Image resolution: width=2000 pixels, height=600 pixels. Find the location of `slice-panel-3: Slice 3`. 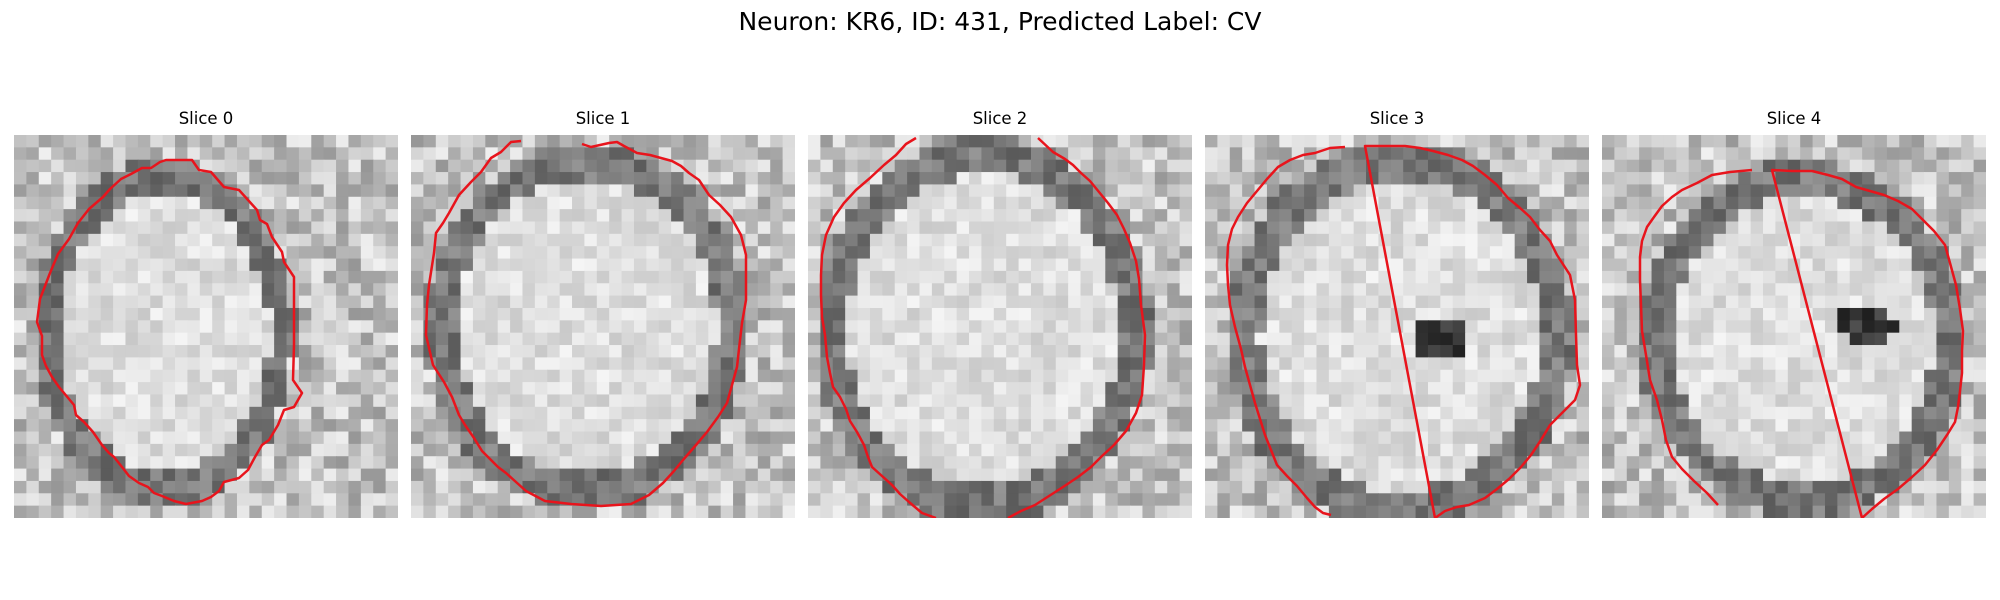

slice-panel-3: Slice 3 is located at coordinates (1397, 313).